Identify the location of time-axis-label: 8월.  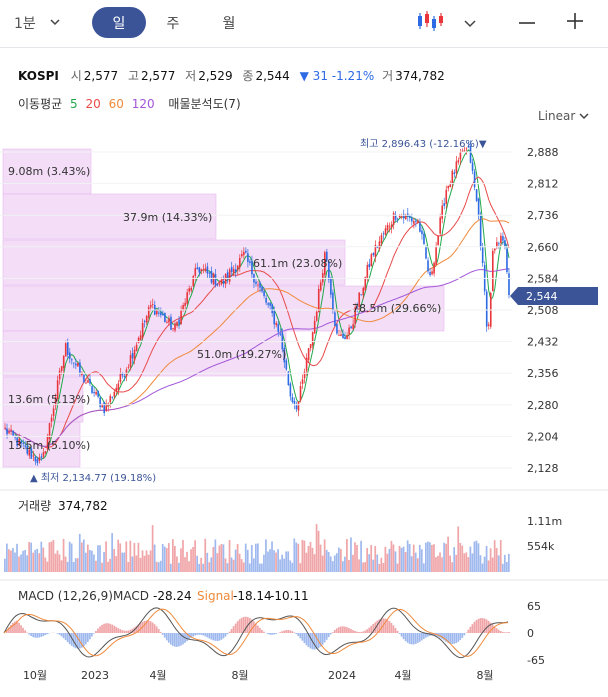
(484, 675).